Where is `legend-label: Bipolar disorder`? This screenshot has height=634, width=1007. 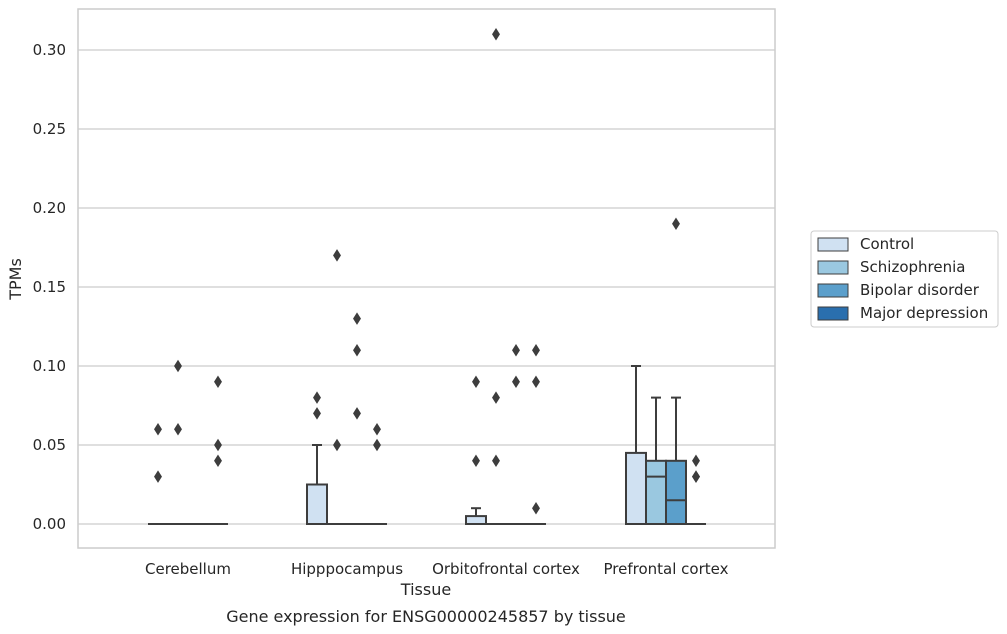
legend-label: Bipolar disorder is located at coordinates (920, 290).